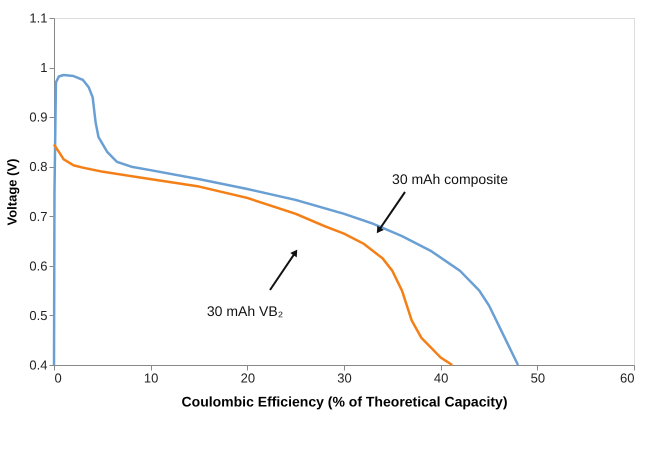 The image size is (665, 453). What do you see at coordinates (38, 117) in the screenshot?
I see `y-tick-label: 0.9` at bounding box center [38, 117].